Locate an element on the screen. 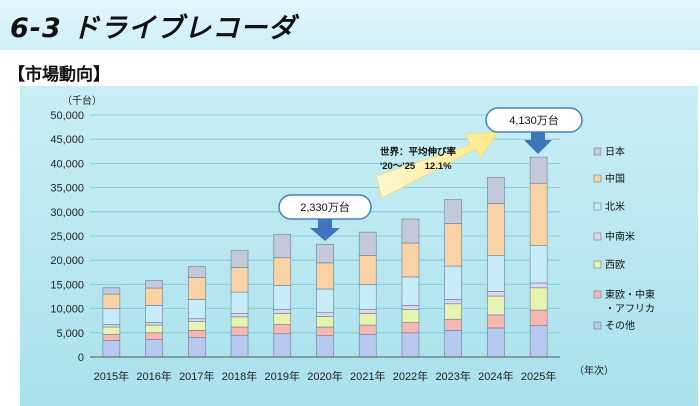  bar-segment-2021年-西欧 is located at coordinates (367, 319).